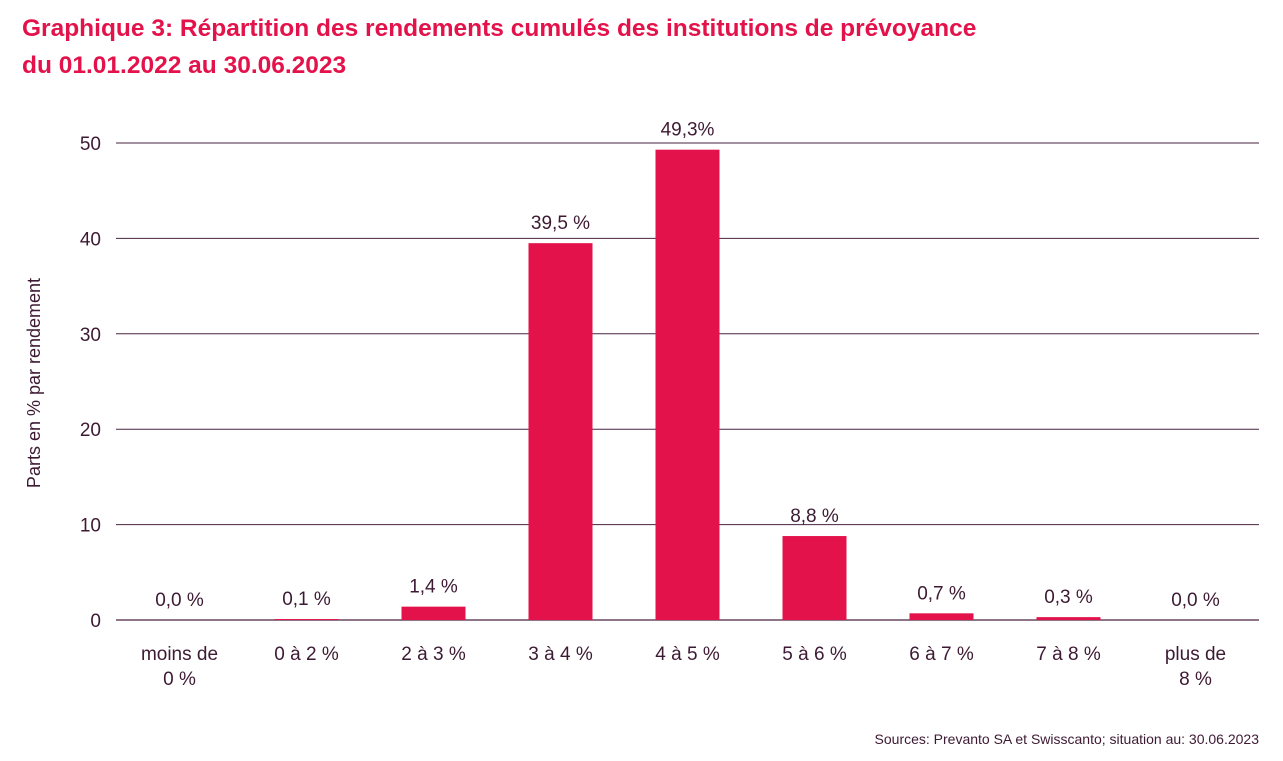 Image resolution: width=1283 pixels, height=761 pixels. Describe the element at coordinates (90, 383) in the screenshot. I see `y-axis-ticks: 0 10 20 30 40 50` at that location.